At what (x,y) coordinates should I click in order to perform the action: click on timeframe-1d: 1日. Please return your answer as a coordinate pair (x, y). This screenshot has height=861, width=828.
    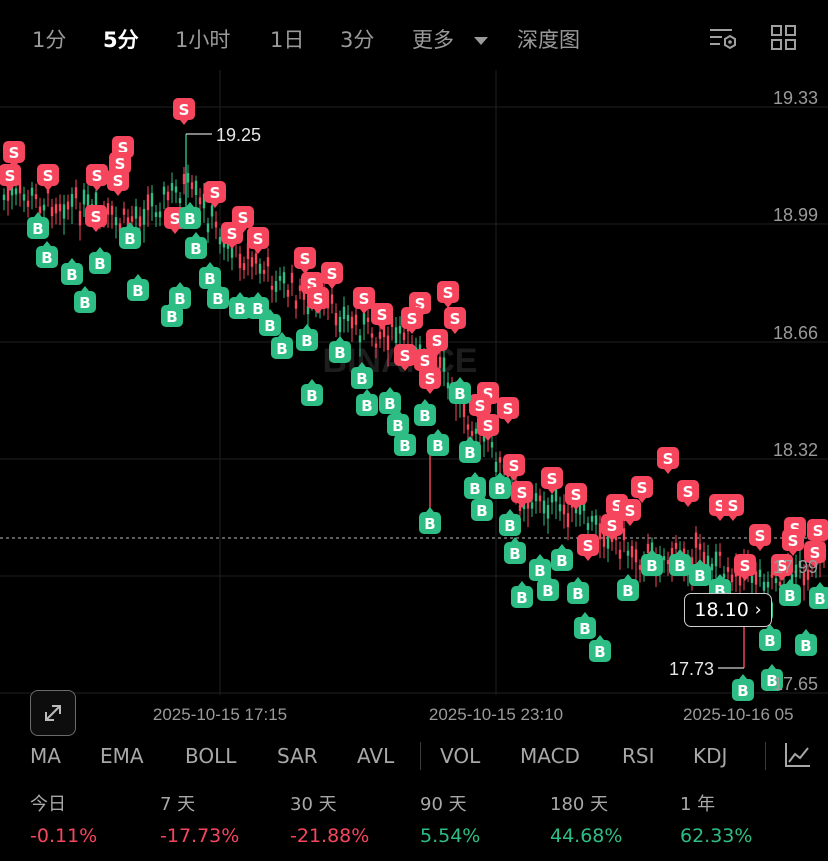
    Looking at the image, I should click on (287, 40).